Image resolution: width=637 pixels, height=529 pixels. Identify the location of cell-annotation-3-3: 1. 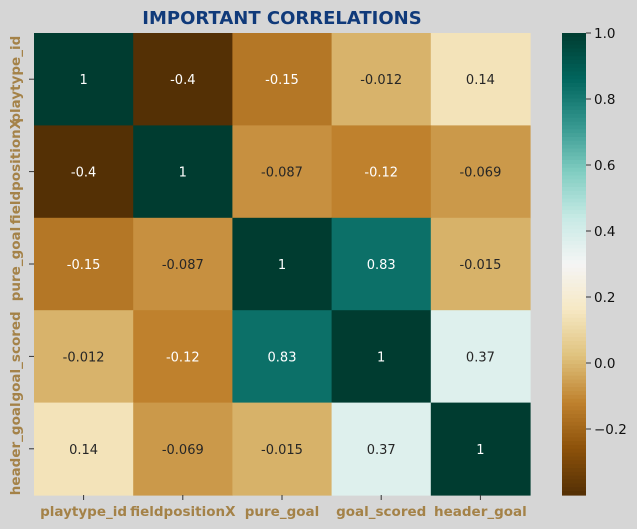
(381, 357).